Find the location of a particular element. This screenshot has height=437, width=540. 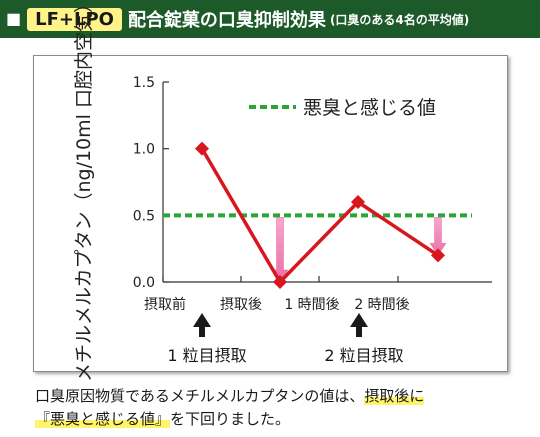

y-tick-label: 1.5 is located at coordinates (144, 83).